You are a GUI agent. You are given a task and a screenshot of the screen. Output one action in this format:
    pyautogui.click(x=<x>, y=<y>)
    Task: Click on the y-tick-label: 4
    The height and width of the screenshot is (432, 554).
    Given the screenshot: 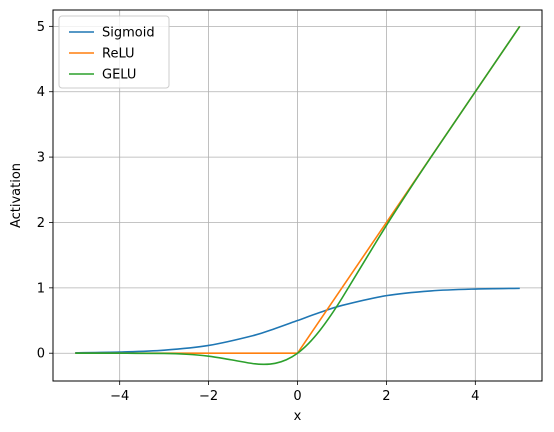 What is the action you would take?
    pyautogui.click(x=41, y=92)
    